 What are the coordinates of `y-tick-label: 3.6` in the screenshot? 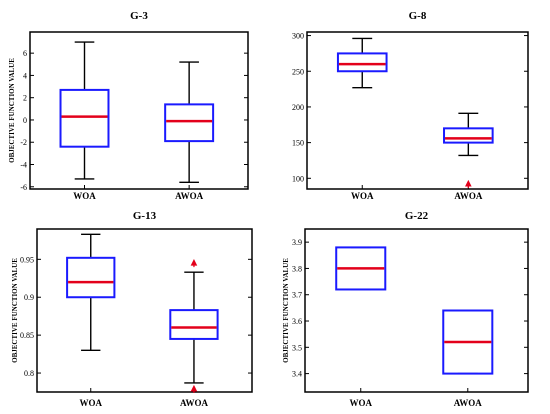 It's located at (297, 321).